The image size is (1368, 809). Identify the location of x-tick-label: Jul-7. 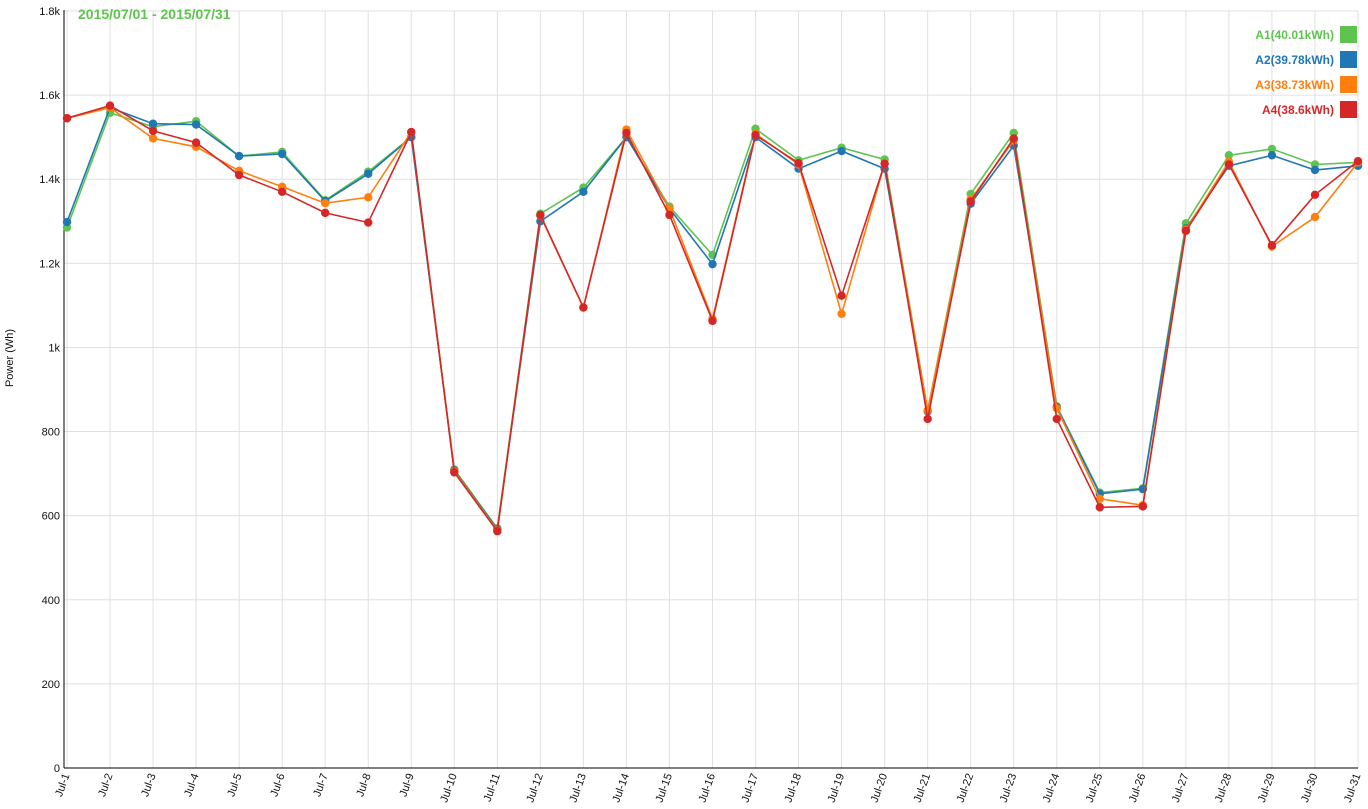
(320, 785).